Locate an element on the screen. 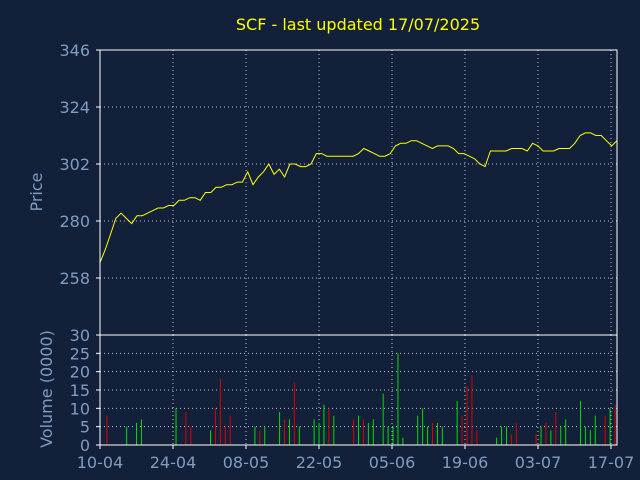 This screenshot has width=640, height=480. volume-tick-label: 30 is located at coordinates (80, 335).